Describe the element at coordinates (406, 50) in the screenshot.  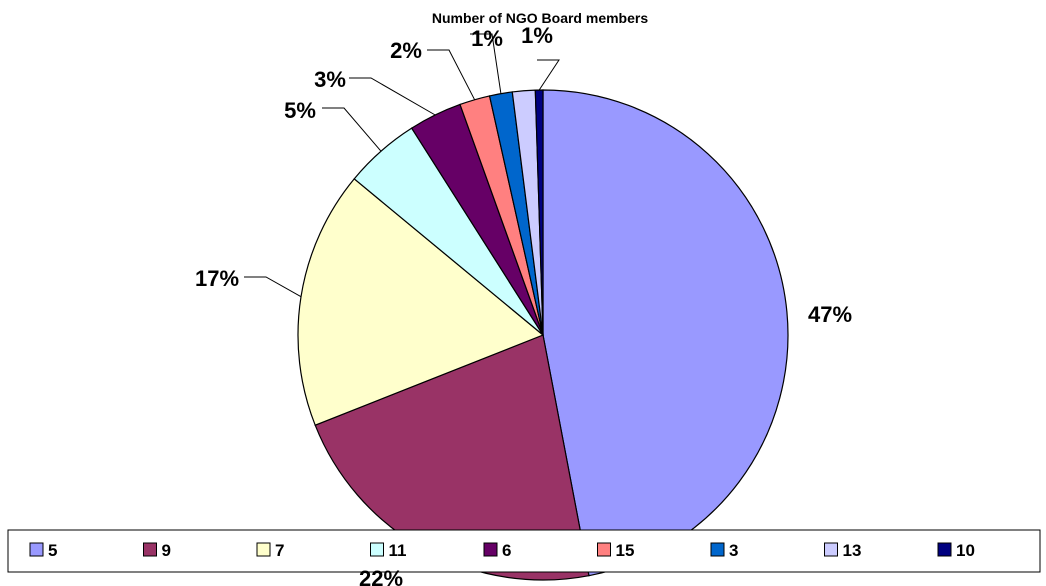
I see `slice-label-15: 2%` at that location.